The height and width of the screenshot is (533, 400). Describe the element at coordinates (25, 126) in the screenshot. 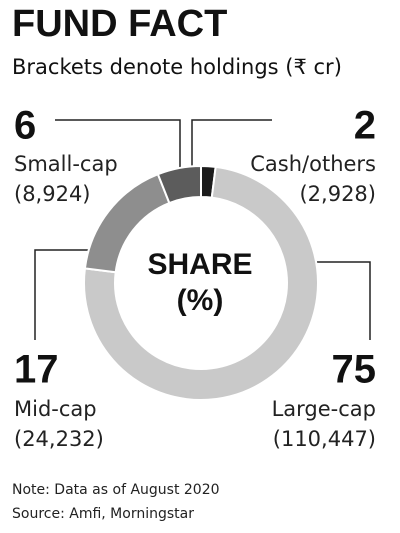

I see `value-label: 6` at that location.